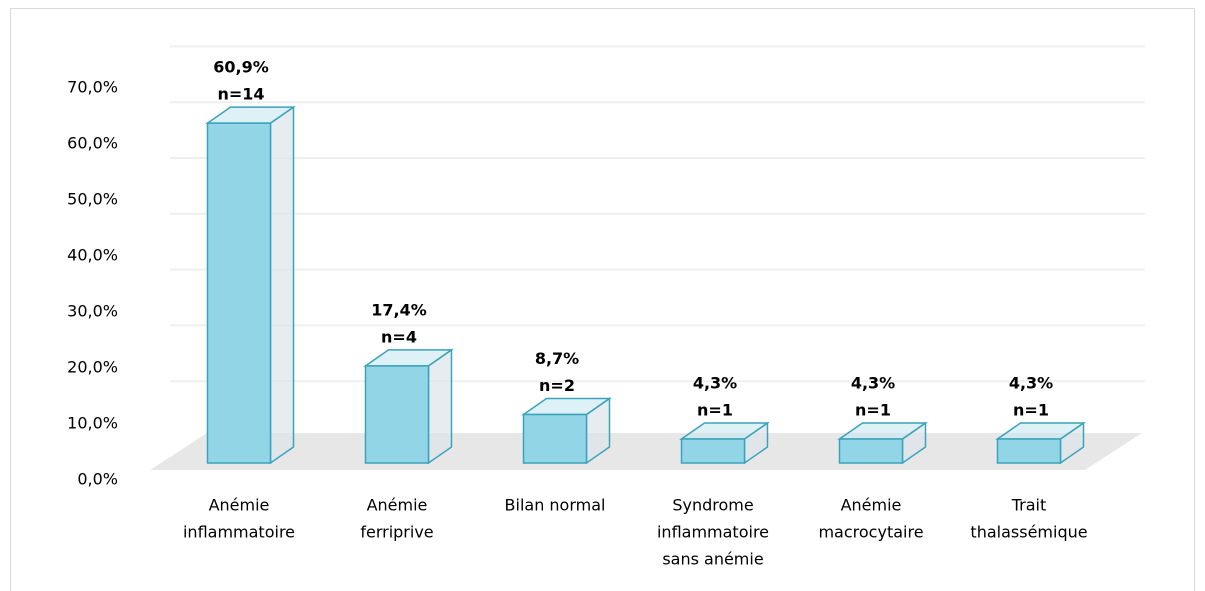 The height and width of the screenshot is (591, 1205). What do you see at coordinates (92, 423) in the screenshot?
I see `y-tick-label: 10,0%` at bounding box center [92, 423].